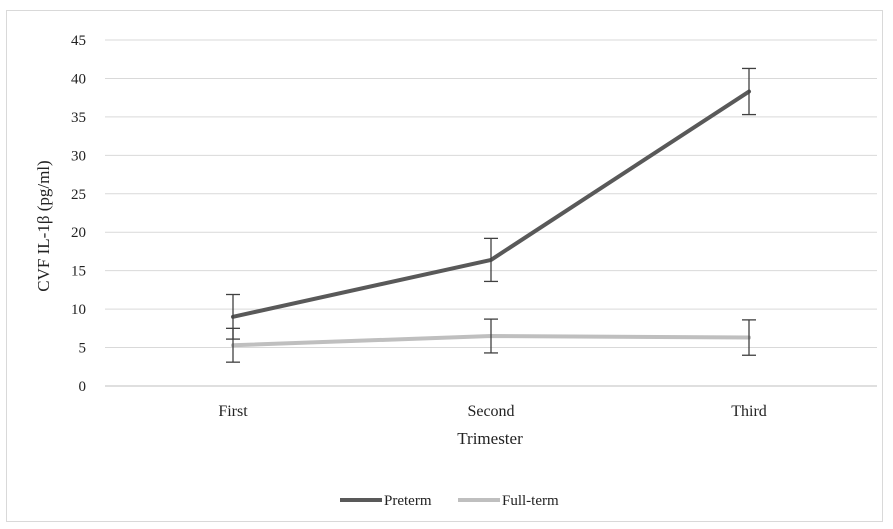 The height and width of the screenshot is (529, 893). What do you see at coordinates (83, 349) in the screenshot?
I see `y-tick-label: 5` at bounding box center [83, 349].